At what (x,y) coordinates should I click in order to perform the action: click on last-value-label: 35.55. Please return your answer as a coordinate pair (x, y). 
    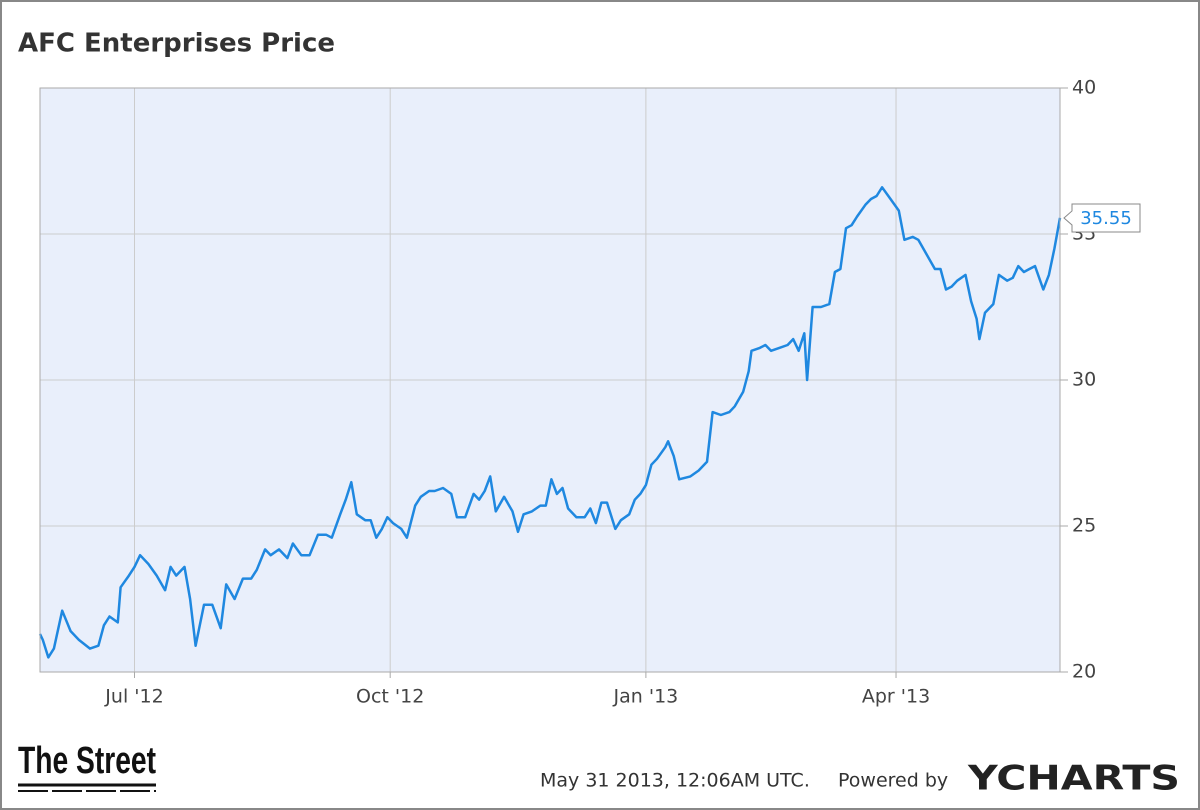
    Looking at the image, I should click on (1106, 218).